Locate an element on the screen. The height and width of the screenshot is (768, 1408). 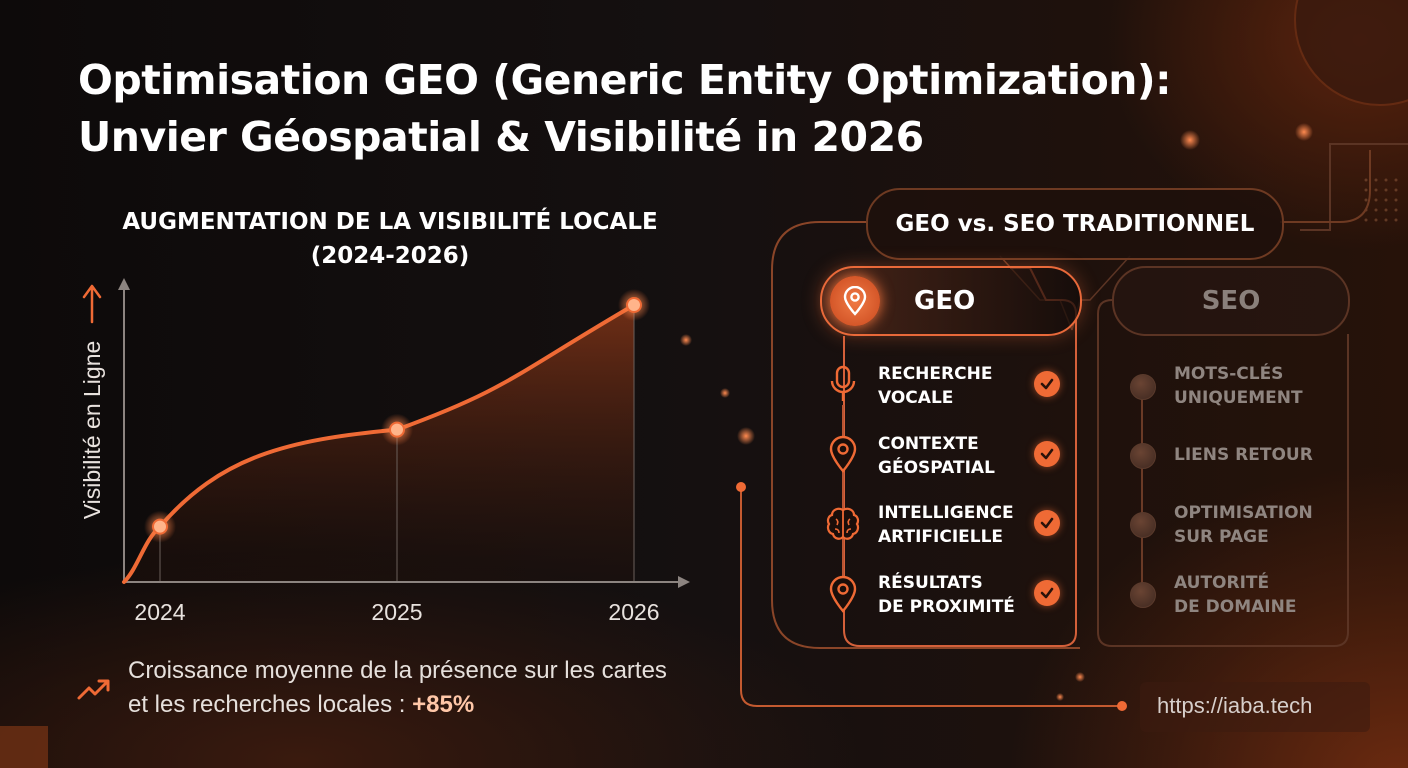
seo-item-label: LIENS RETOUR is located at coordinates (1243, 455).